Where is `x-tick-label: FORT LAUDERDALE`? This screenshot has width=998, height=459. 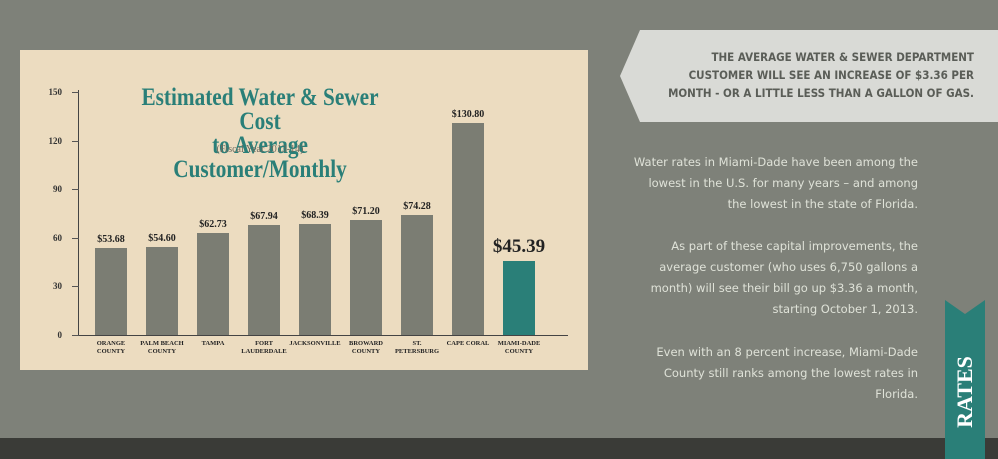
x-tick-label: FORT LAUDERDALE is located at coordinates (264, 347).